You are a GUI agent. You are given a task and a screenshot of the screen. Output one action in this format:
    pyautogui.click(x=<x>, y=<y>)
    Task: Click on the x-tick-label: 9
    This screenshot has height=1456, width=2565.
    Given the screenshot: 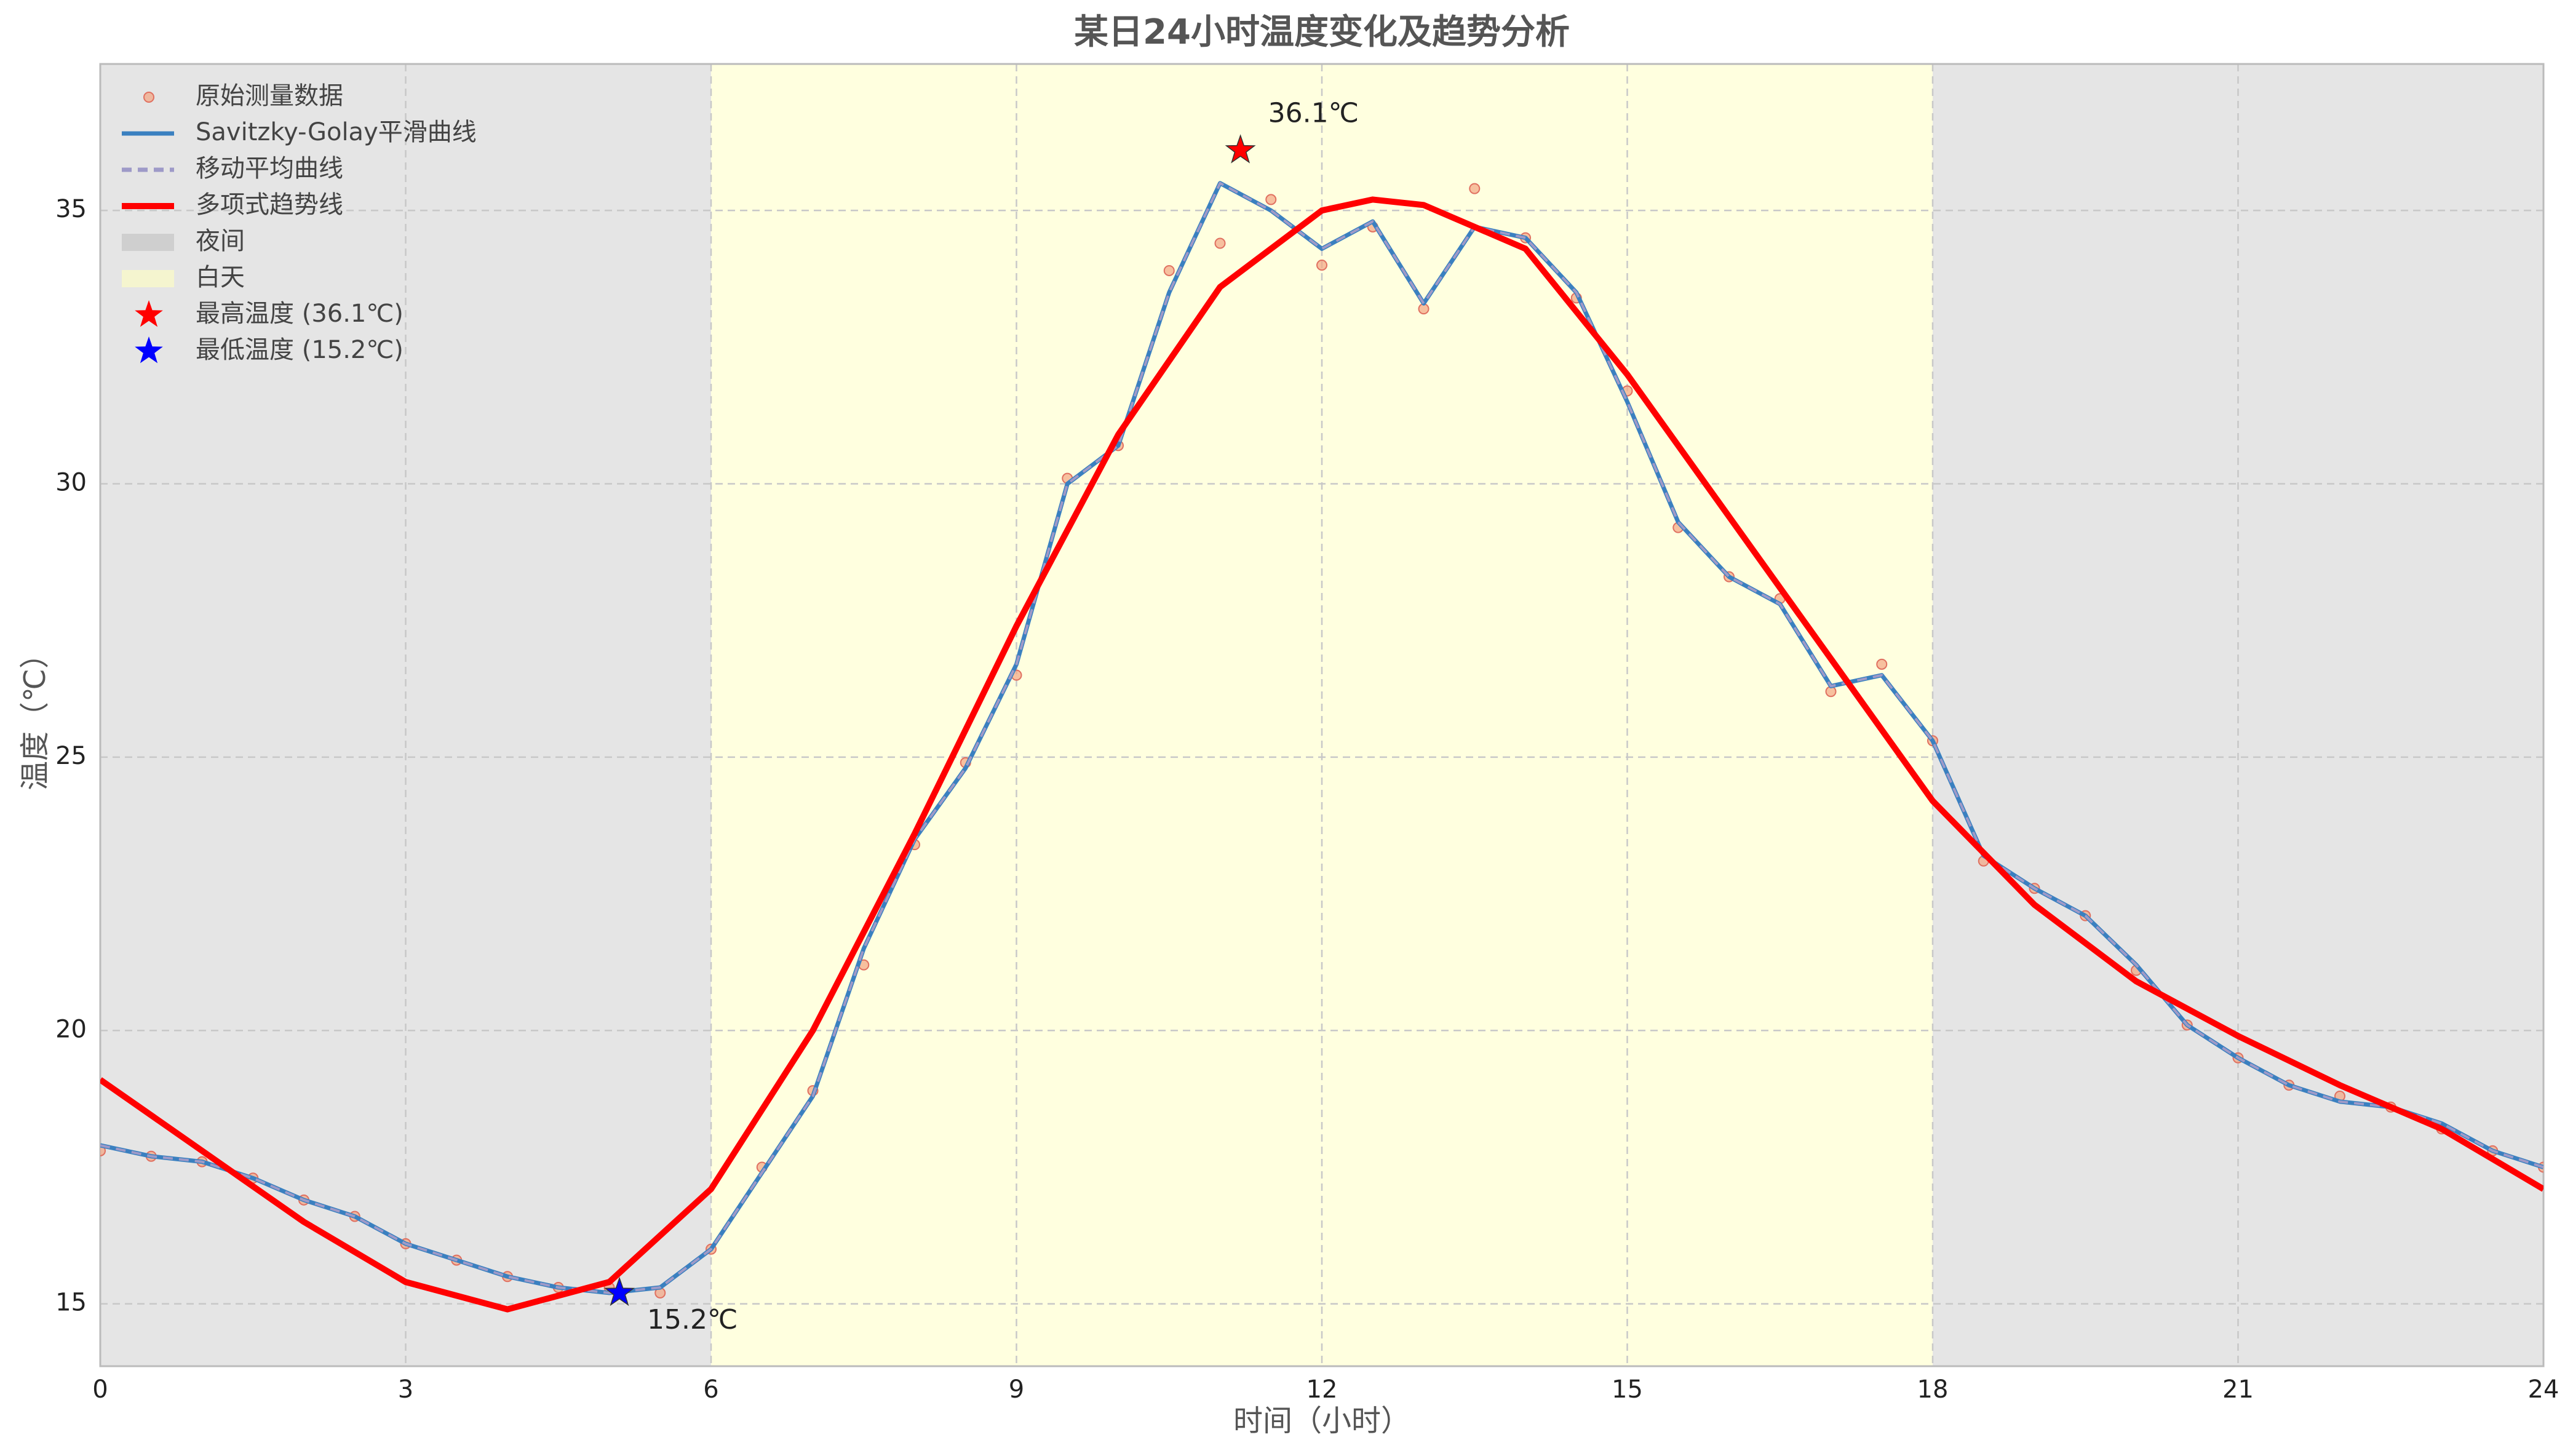 What is the action you would take?
    pyautogui.click(x=1016, y=1390)
    